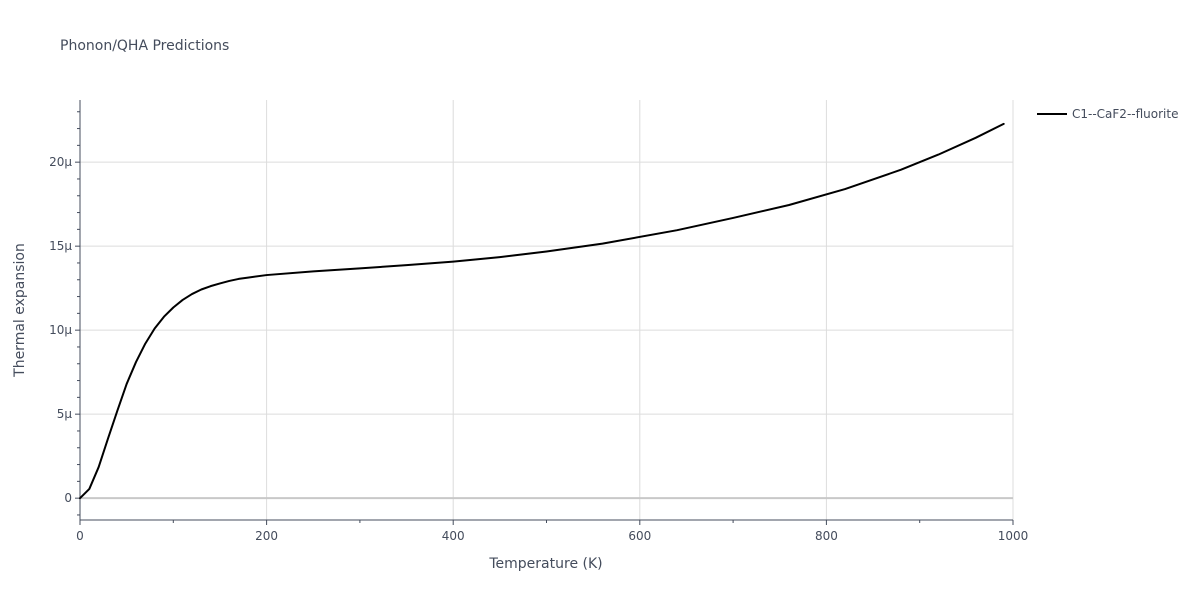  Describe the element at coordinates (80, 536) in the screenshot. I see `x-tick-label: 0` at that location.